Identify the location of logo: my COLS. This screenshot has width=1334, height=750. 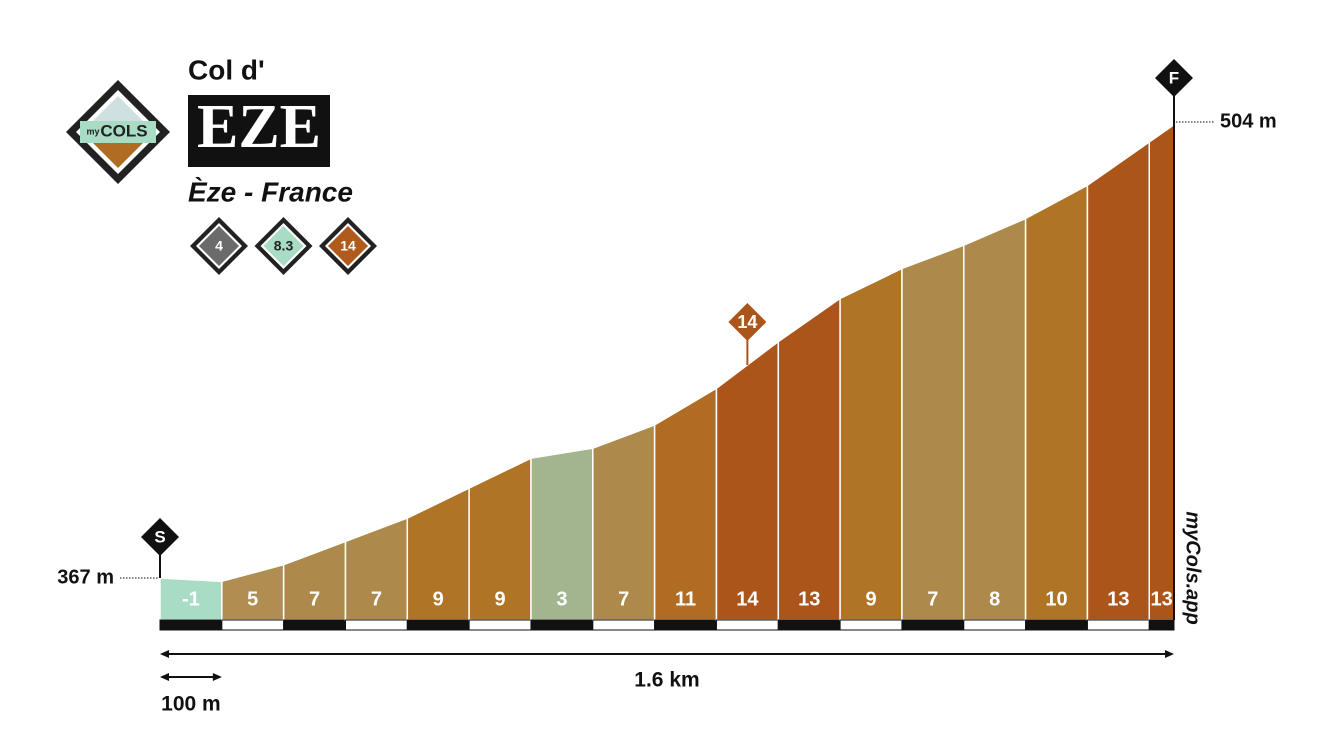
(118, 132).